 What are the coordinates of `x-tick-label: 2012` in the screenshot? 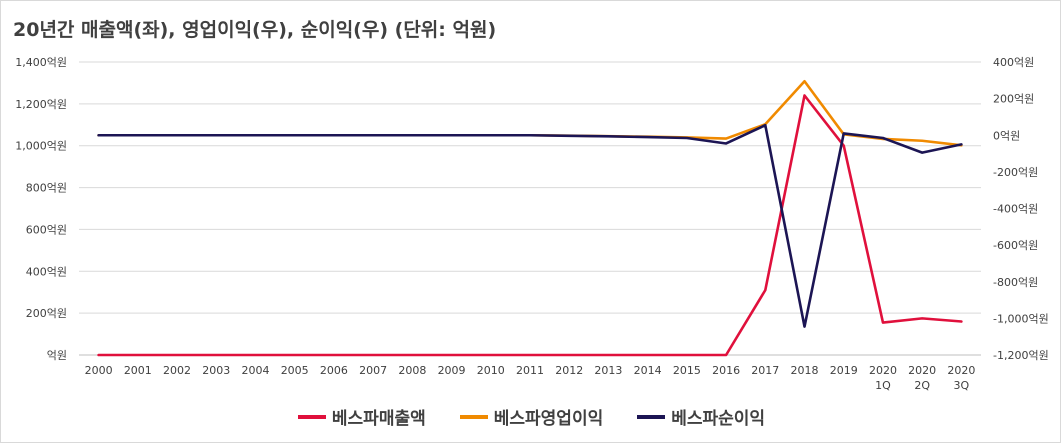 It's located at (569, 370).